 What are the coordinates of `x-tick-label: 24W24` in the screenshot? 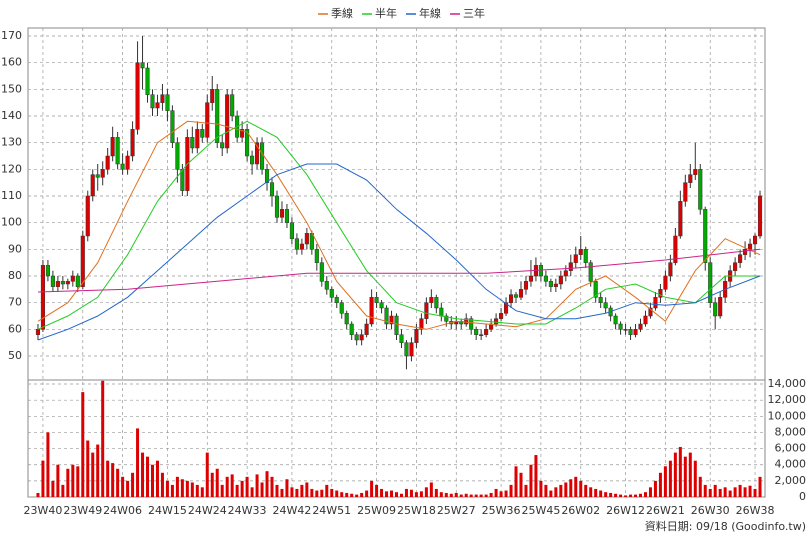 It's located at (207, 510).